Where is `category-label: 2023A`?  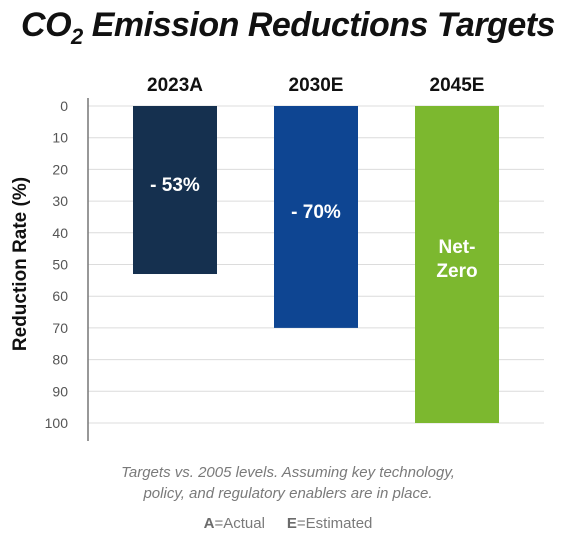
category-label: 2023A is located at coordinates (175, 85).